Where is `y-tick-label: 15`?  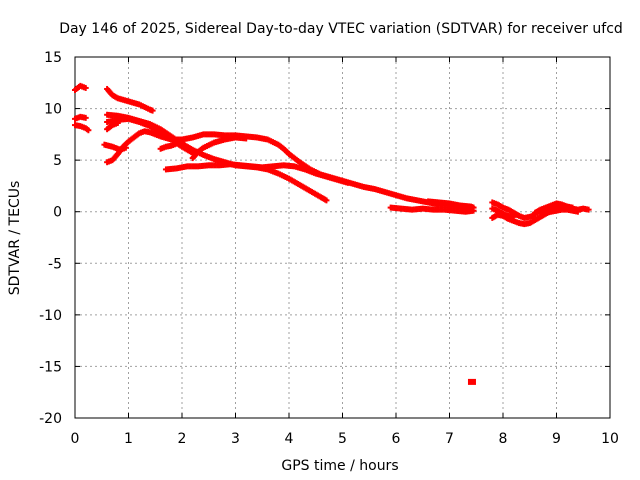
y-tick-label: 15 is located at coordinates (53, 58).